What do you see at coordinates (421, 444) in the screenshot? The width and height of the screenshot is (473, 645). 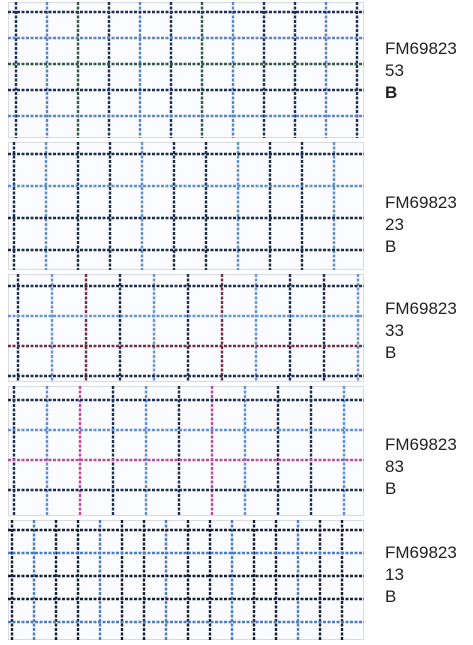 I see `swatch-code-4: FM69823` at bounding box center [421, 444].